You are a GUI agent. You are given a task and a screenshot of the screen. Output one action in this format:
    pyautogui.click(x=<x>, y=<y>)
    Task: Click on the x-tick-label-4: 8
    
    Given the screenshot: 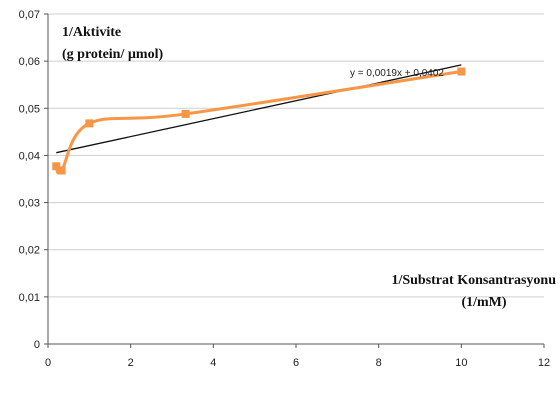 What is the action you would take?
    pyautogui.click(x=379, y=363)
    